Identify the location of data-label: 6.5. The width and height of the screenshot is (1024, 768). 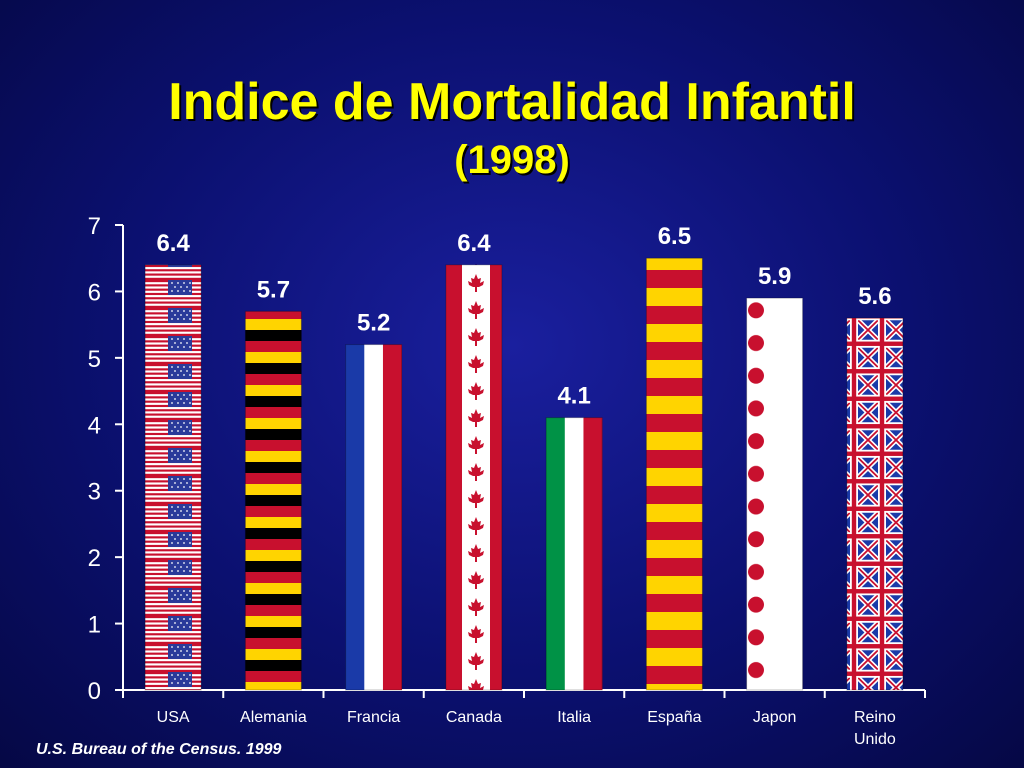
(674, 236).